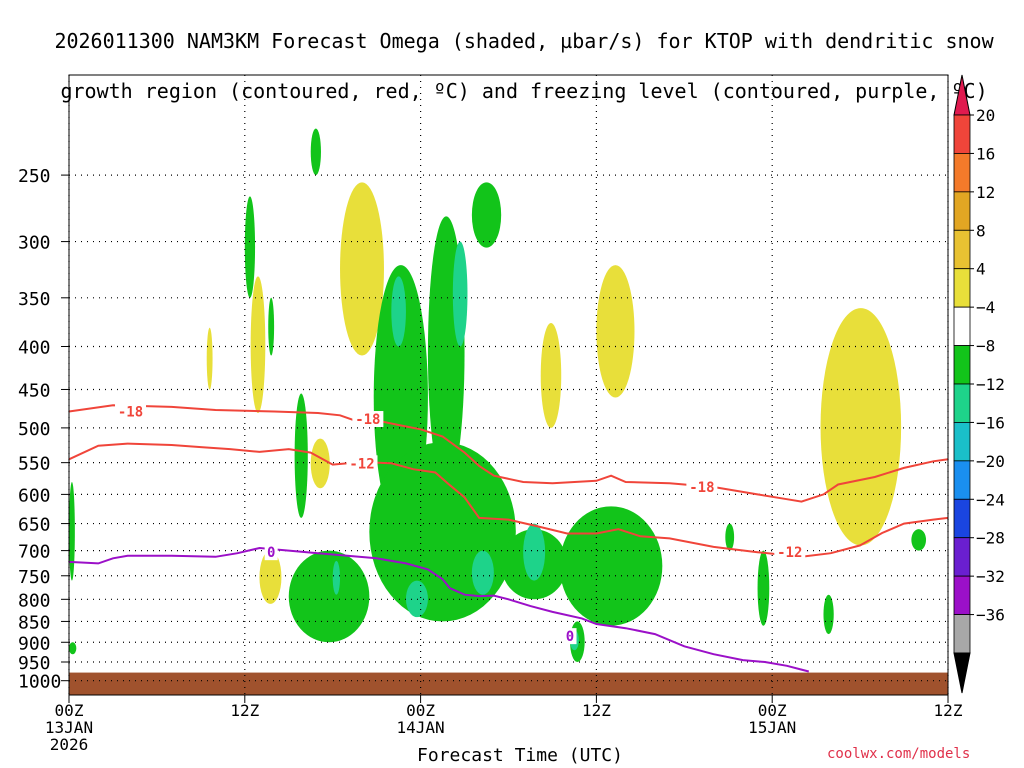 Image resolution: width=1024 pixels, height=768 pixels. What do you see at coordinates (985, 307) in the screenshot?
I see `colorbar-label: −4` at bounding box center [985, 307].